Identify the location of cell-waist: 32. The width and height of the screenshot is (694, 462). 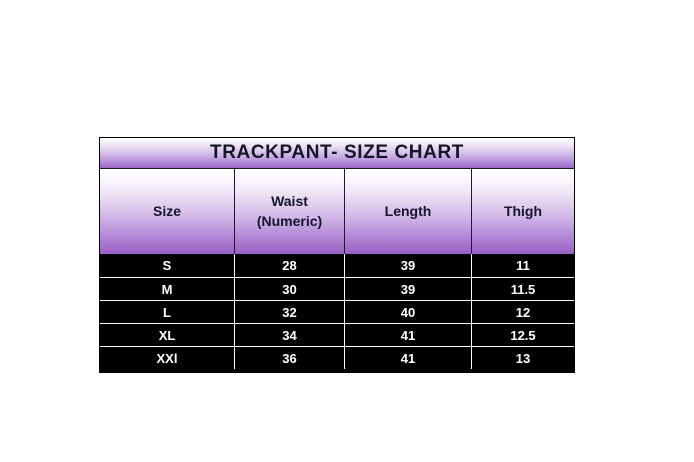
(290, 312).